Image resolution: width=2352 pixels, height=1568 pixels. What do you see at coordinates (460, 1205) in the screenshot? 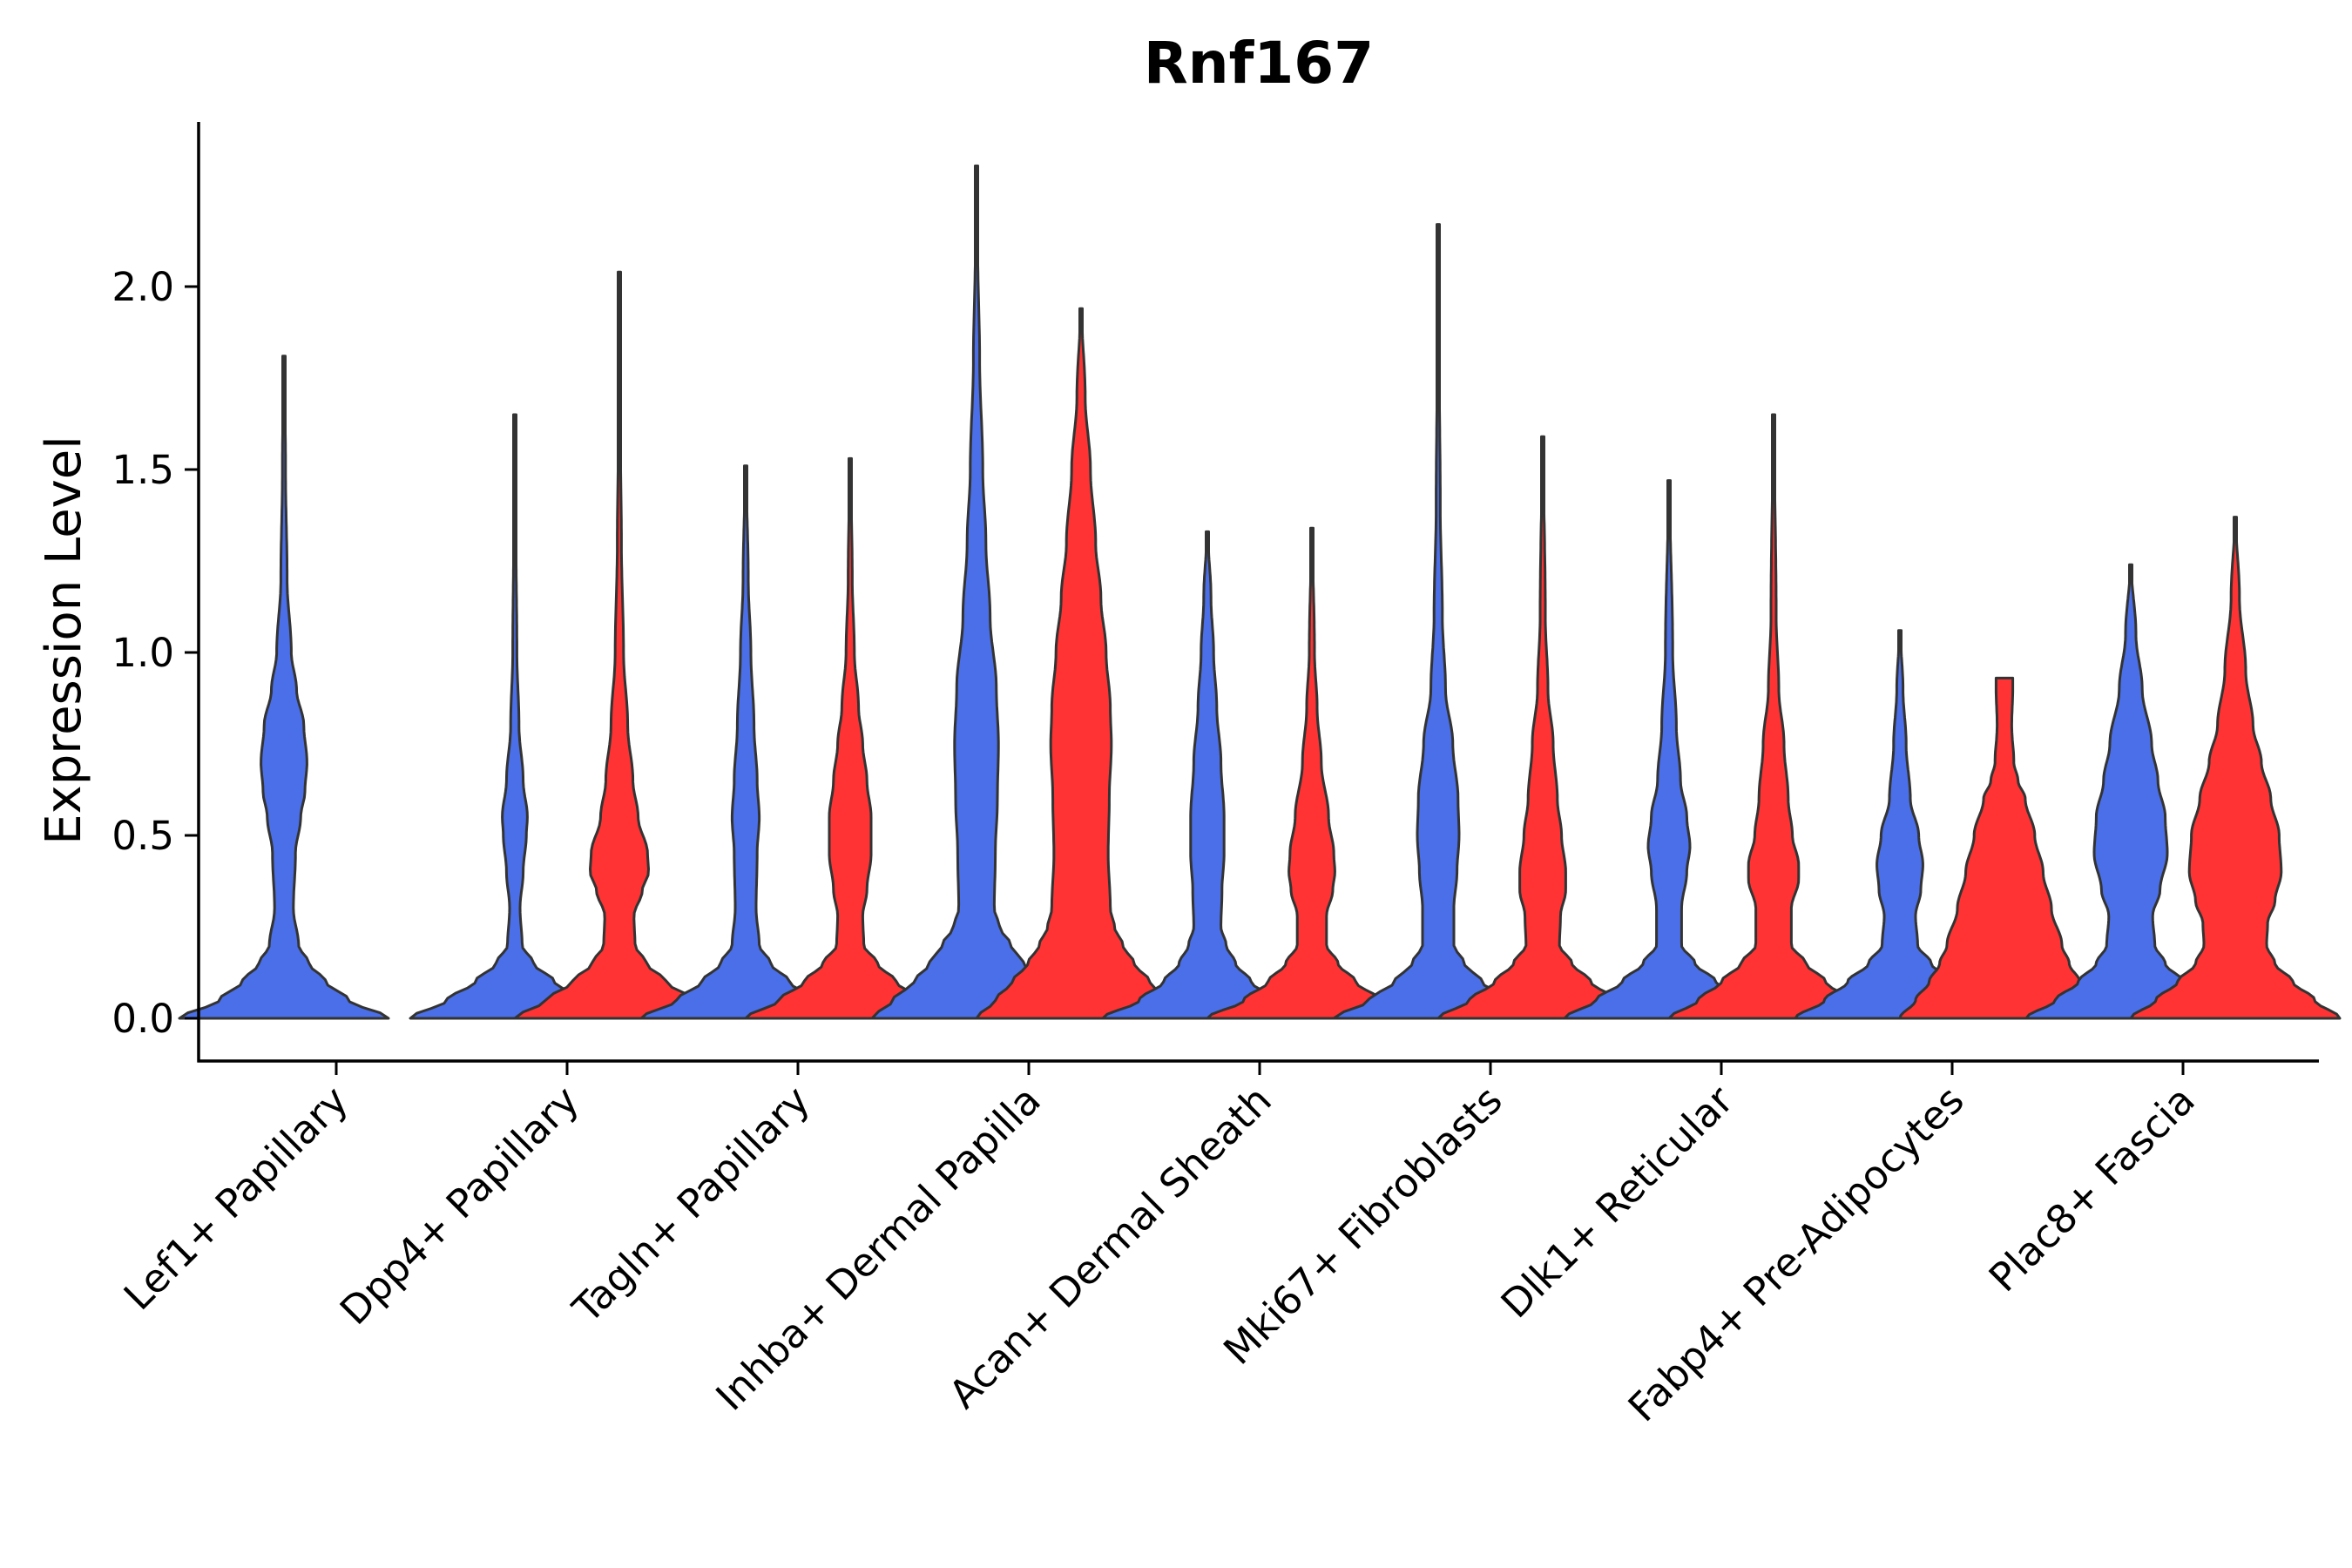
I see `x-tick-label: Dpp4+ Papillary` at bounding box center [460, 1205].